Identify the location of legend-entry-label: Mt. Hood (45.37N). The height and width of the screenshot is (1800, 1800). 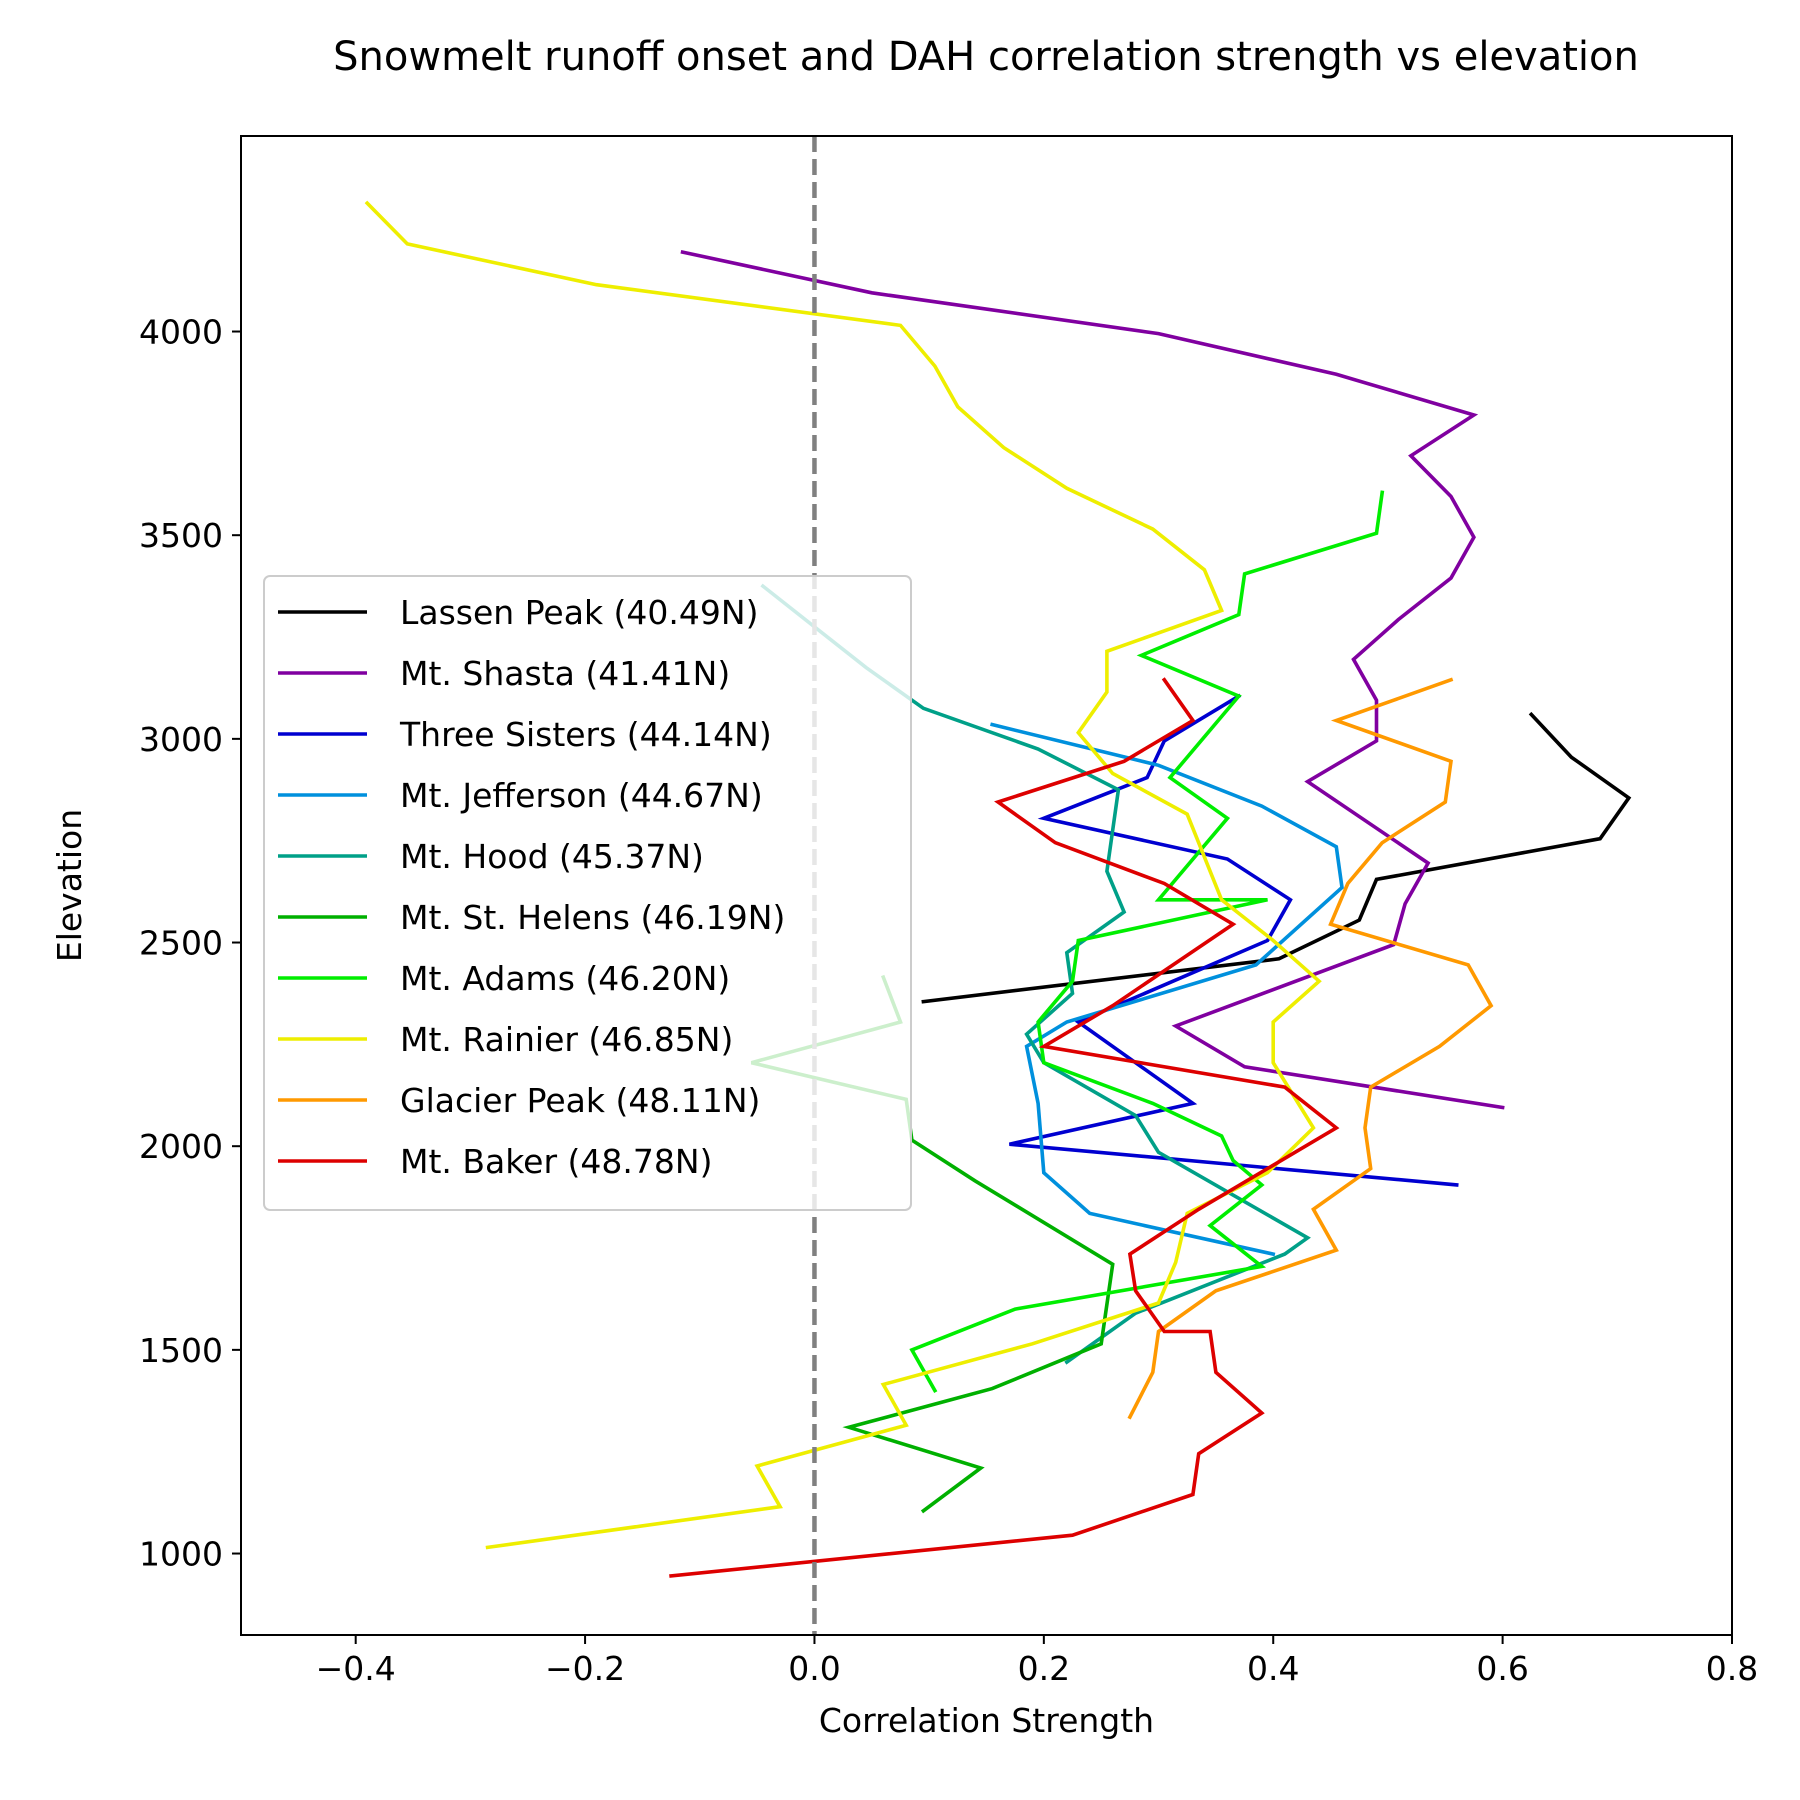
(552, 856).